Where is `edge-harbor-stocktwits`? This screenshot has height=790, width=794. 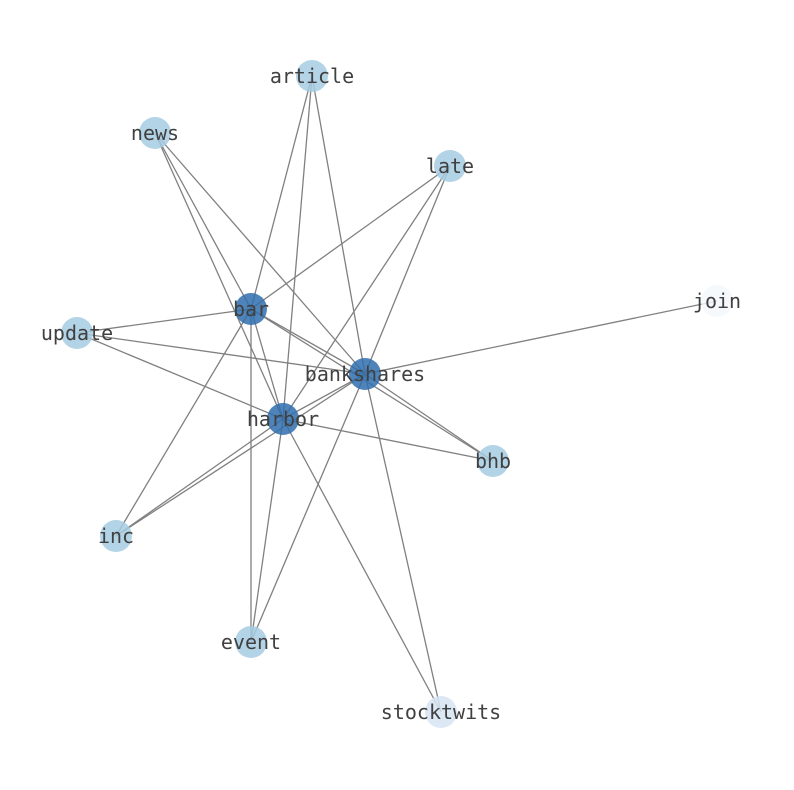 edge-harbor-stocktwits is located at coordinates (362, 565).